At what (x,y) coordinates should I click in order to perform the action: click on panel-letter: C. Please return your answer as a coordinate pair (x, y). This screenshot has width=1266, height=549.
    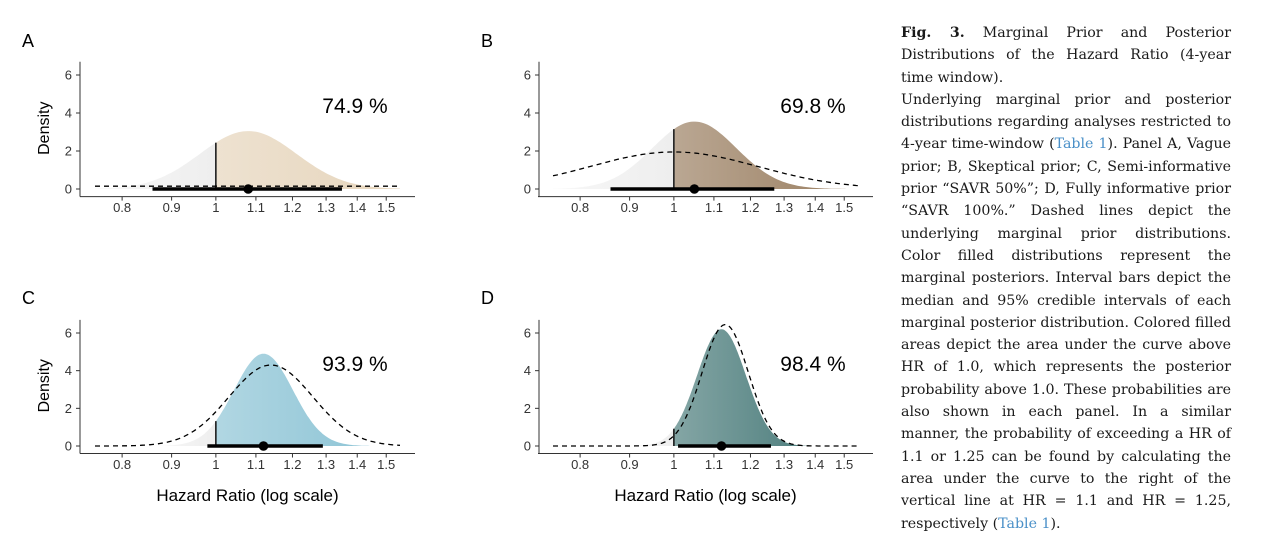
    Looking at the image, I should click on (28, 298).